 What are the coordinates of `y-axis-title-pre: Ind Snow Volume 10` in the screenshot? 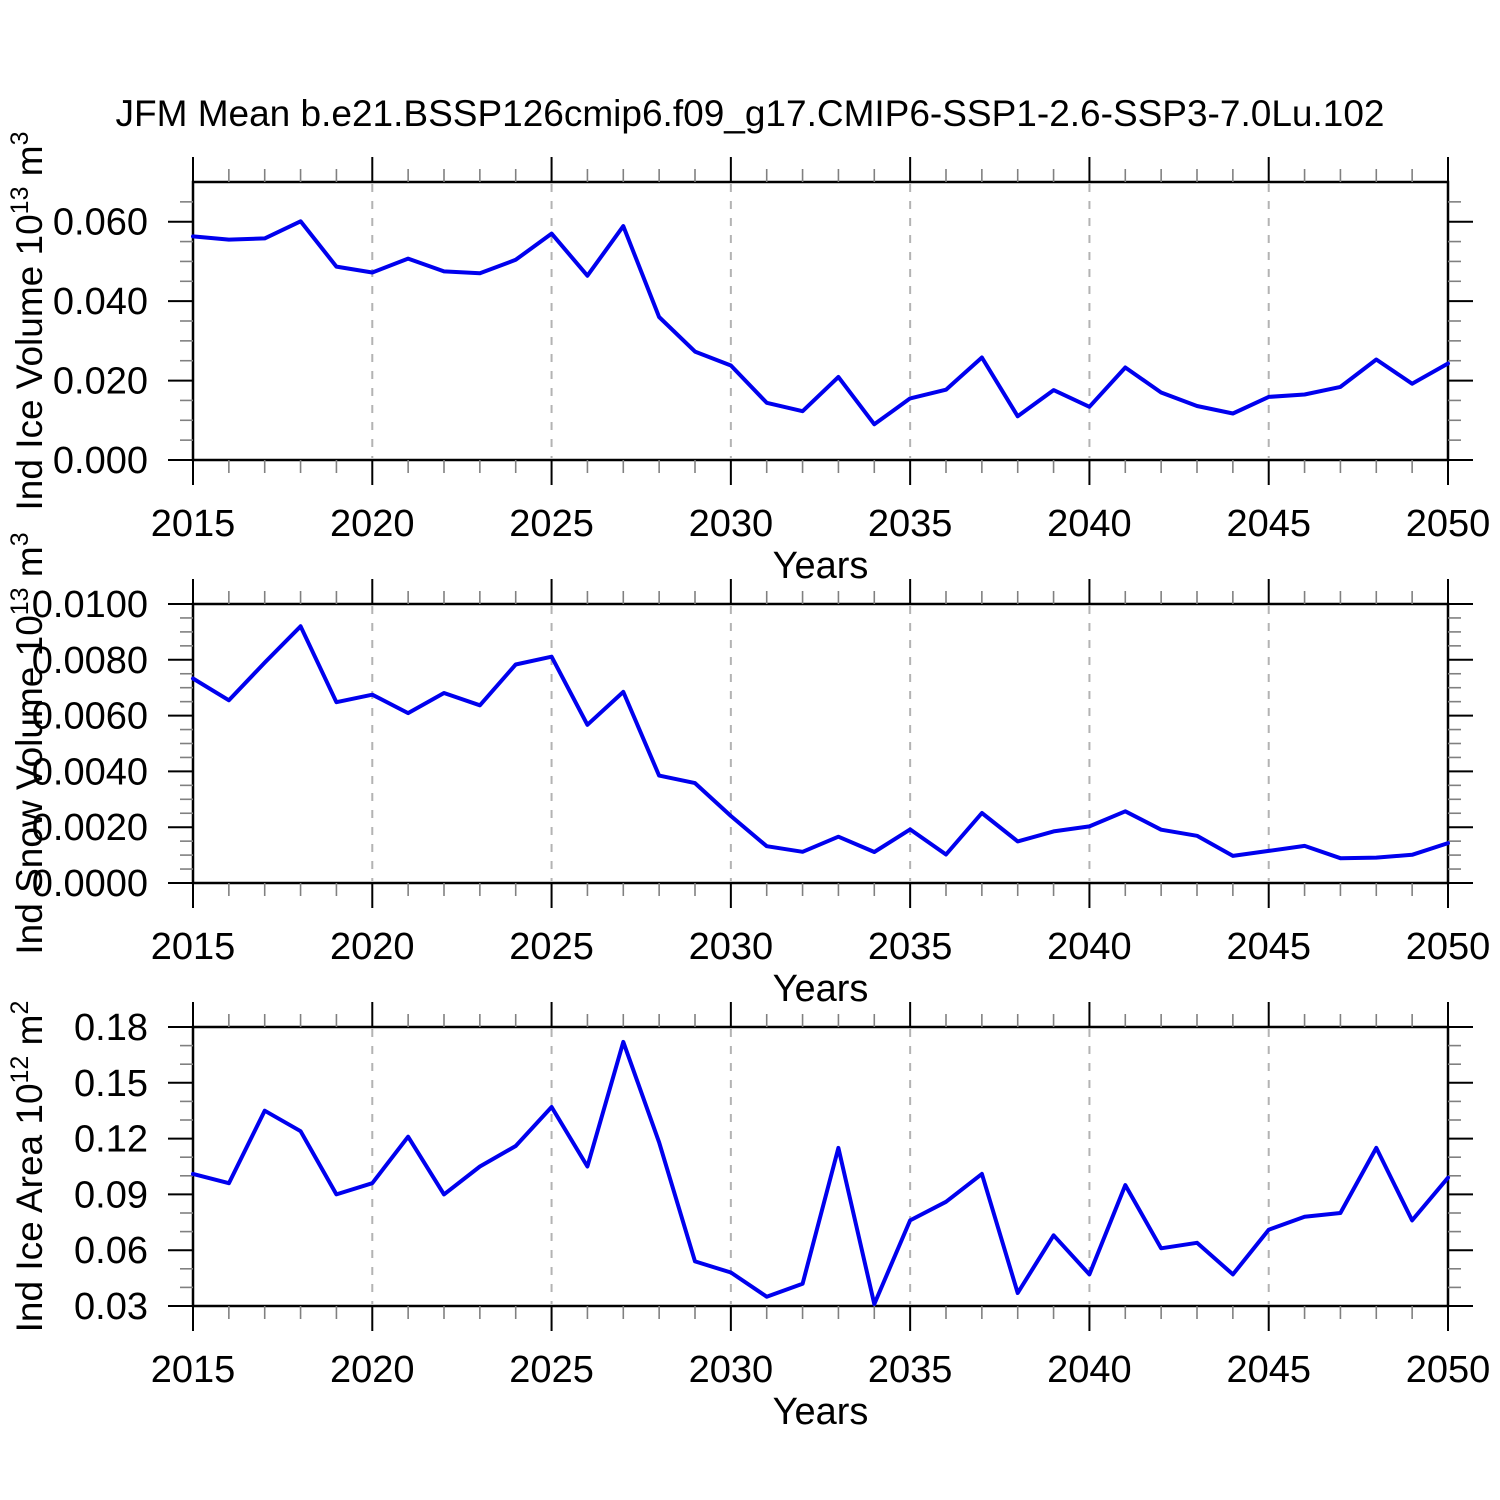 It's located at (29, 784).